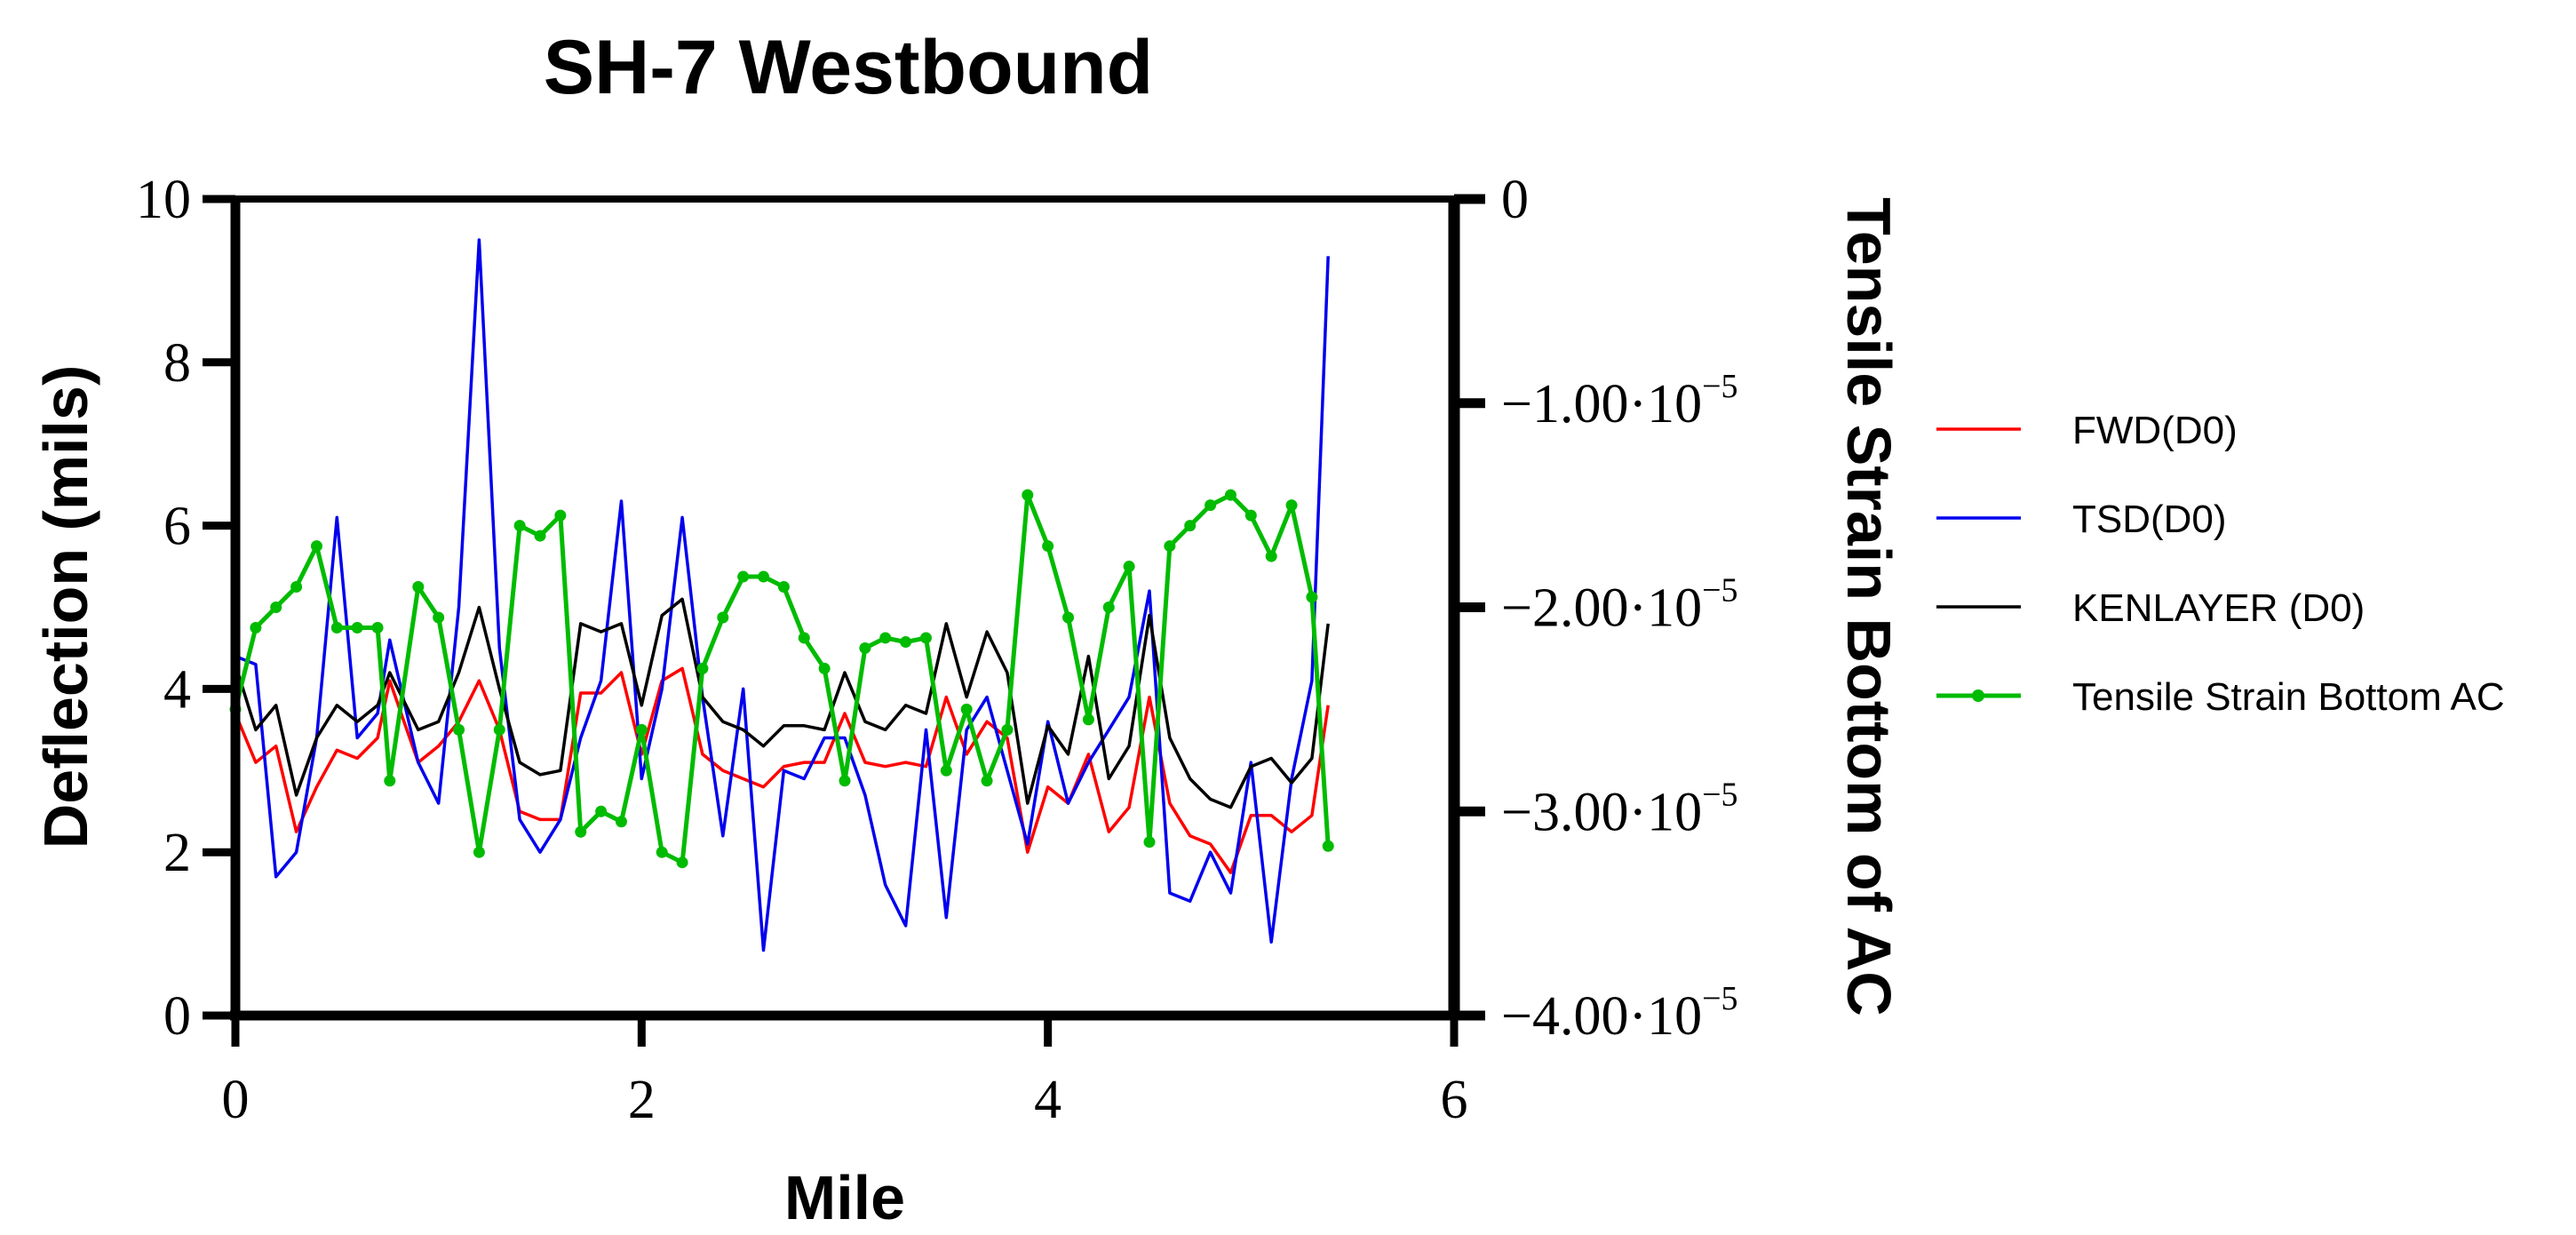 This screenshot has width=2576, height=1235. I want to click on x-tick-label: 4, so click(1047, 1100).